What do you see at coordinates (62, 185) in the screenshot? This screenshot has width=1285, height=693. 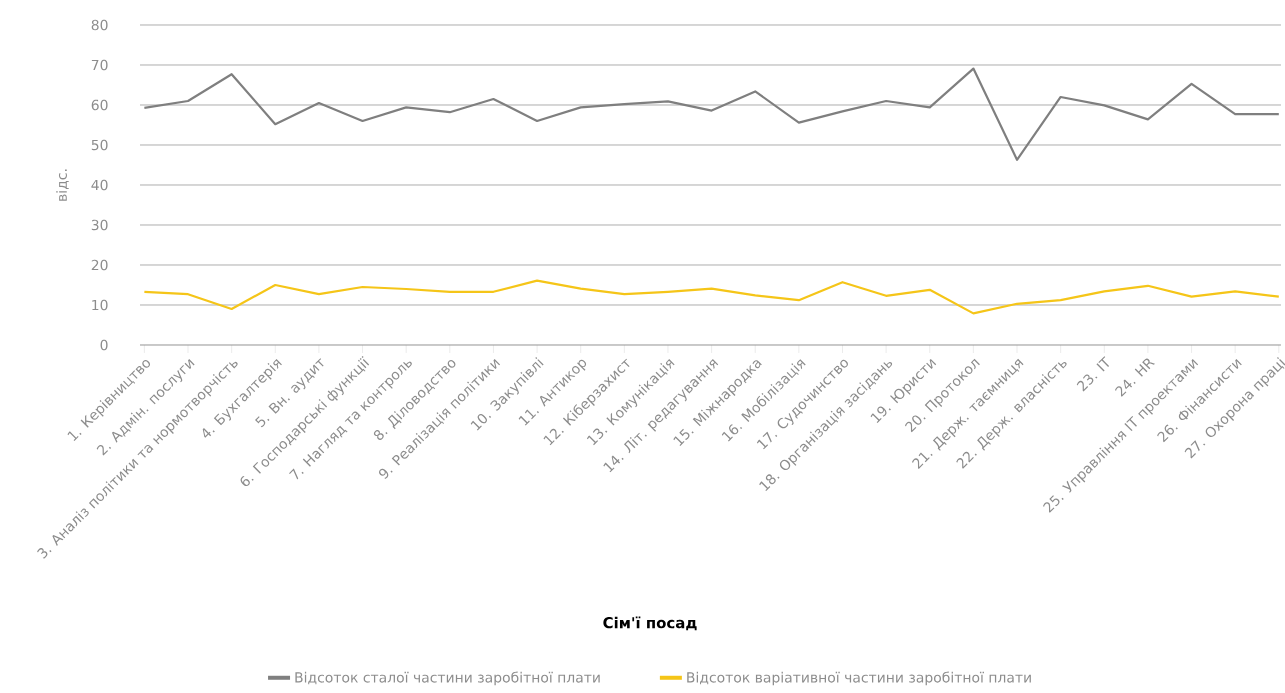 I see `y-axis-title: відс.` at bounding box center [62, 185].